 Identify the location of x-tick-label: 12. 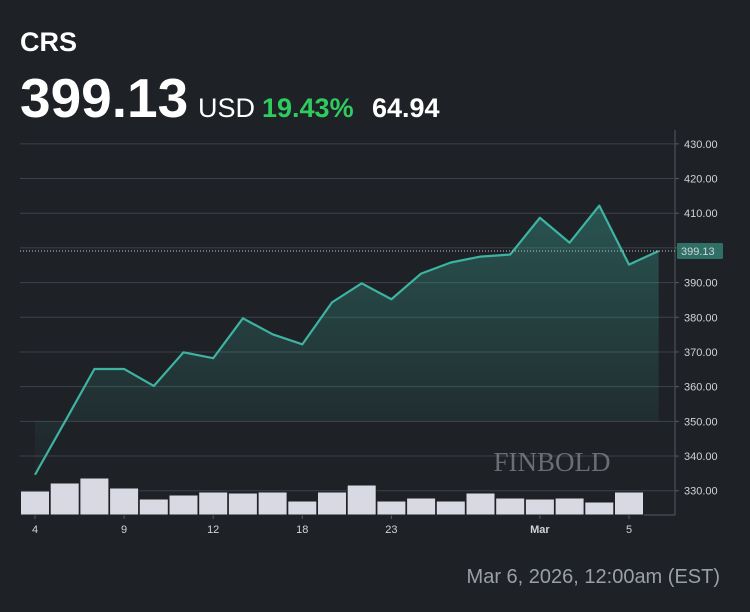
(213, 530).